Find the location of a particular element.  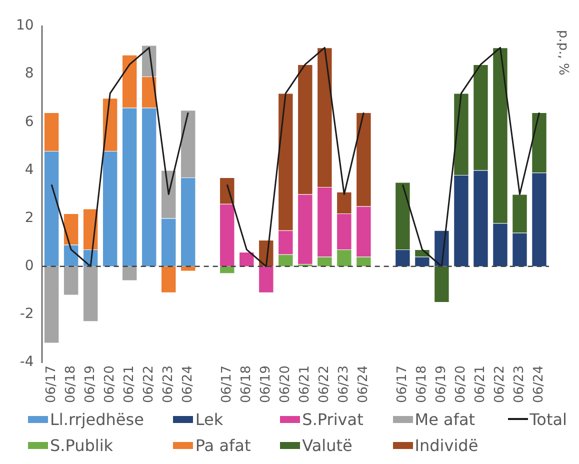

y-tick-label: 4 is located at coordinates (29, 170).